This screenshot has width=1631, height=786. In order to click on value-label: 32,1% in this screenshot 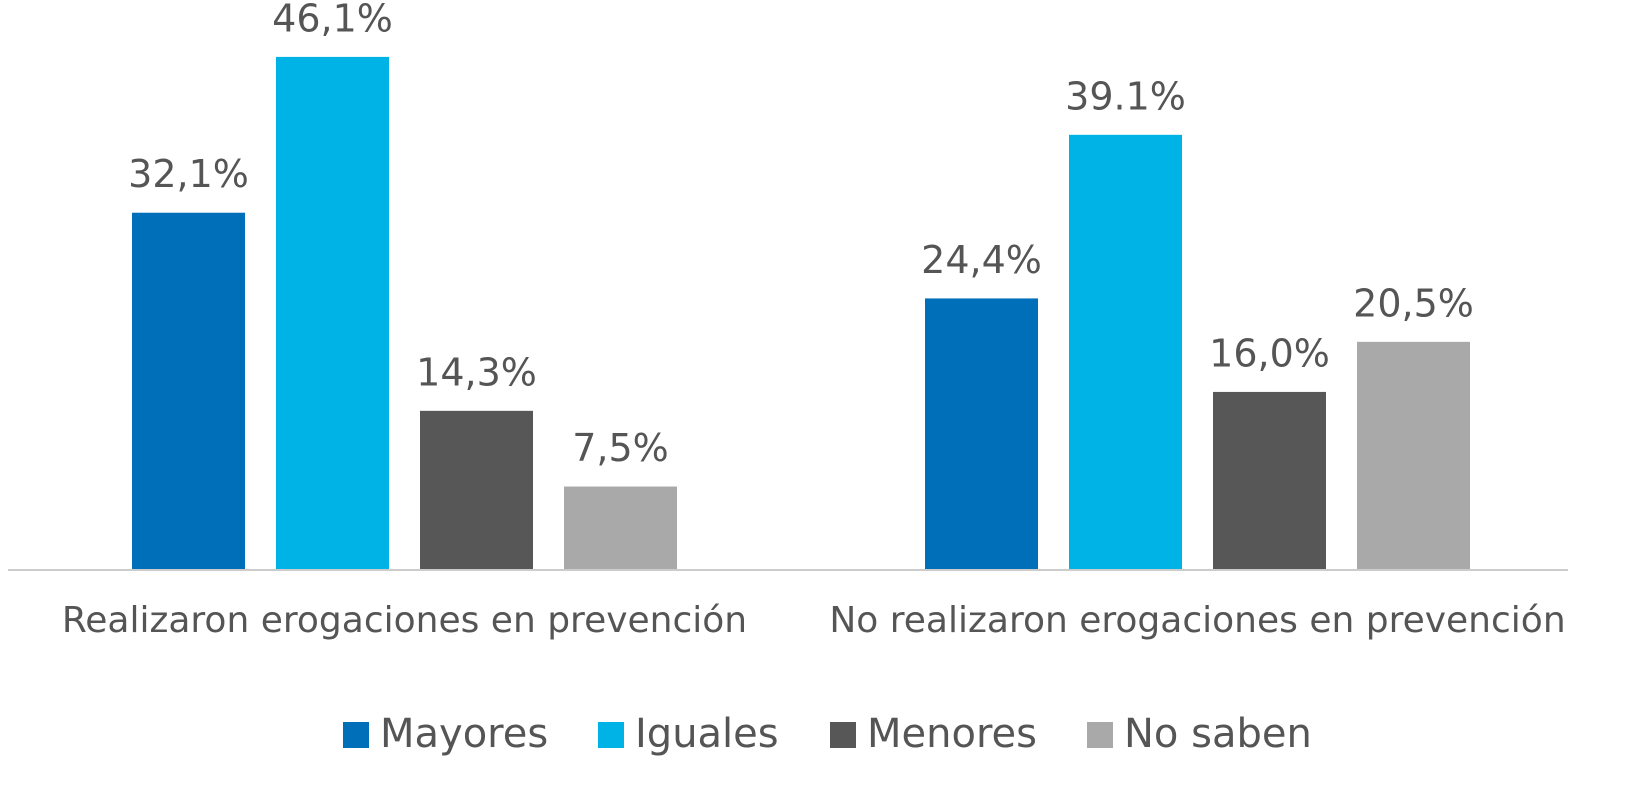, I will do `click(188, 174)`.